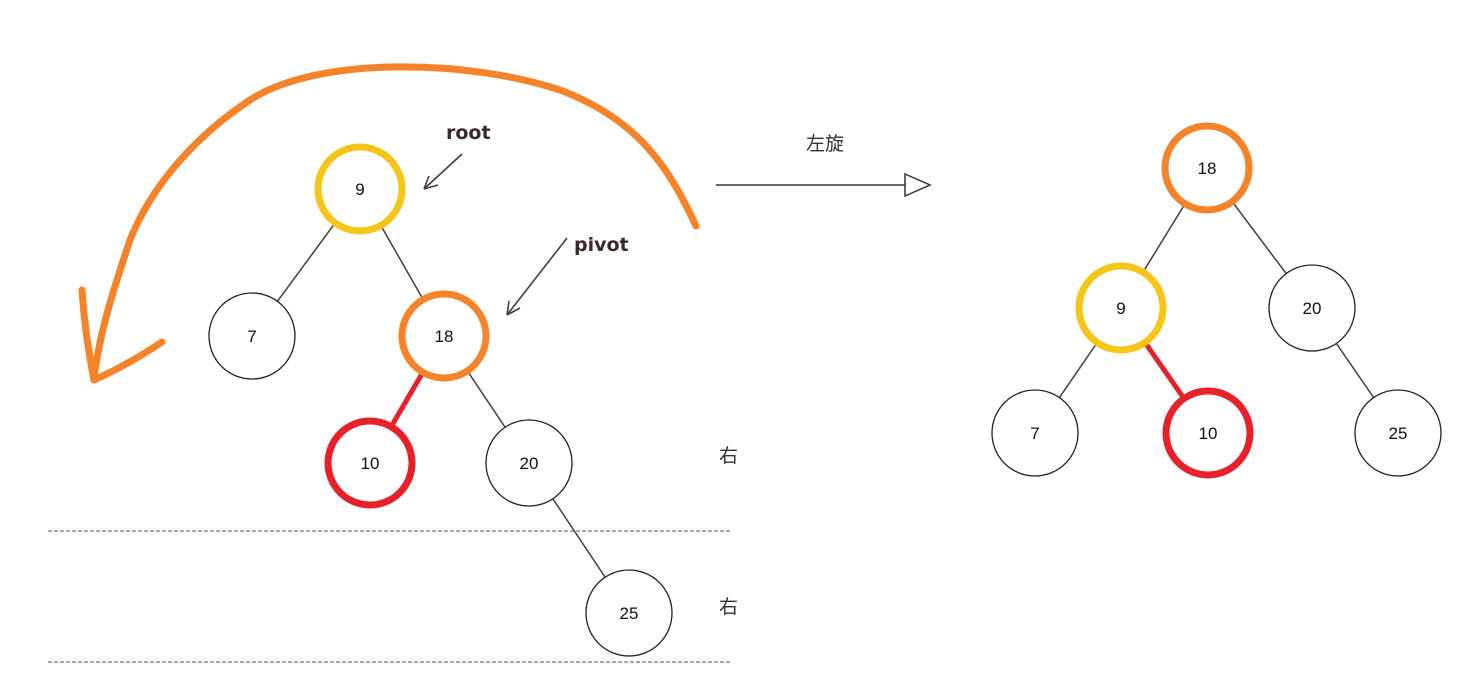 This screenshot has height=692, width=1469. I want to click on after-node-label-25: 25, so click(1398, 433).